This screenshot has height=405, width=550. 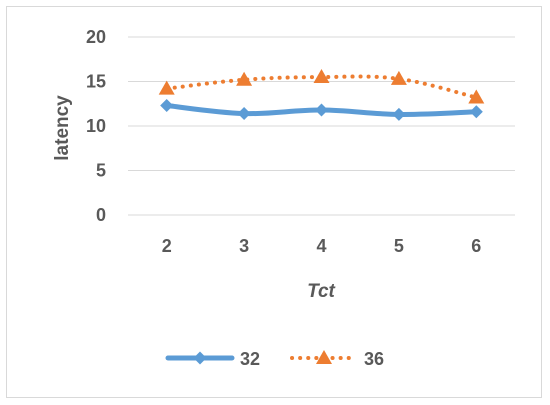 I want to click on series-group, so click(x=321, y=95).